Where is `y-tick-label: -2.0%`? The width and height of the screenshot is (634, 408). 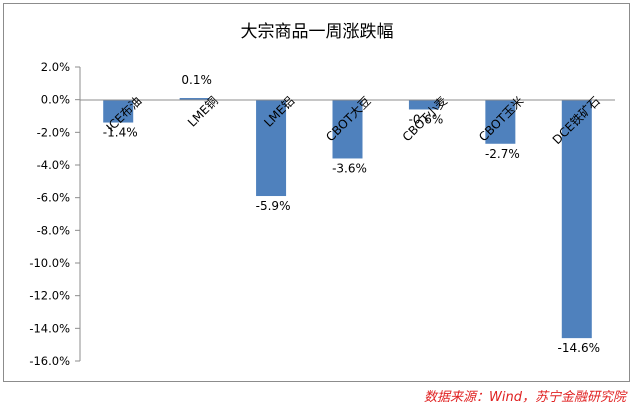
y-tick-label: -2.0% is located at coordinates (53, 132).